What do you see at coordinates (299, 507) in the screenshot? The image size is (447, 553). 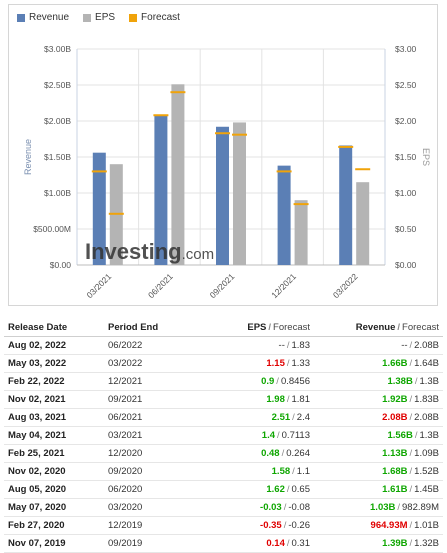 I see `eps-forecast: -0.08` at bounding box center [299, 507].